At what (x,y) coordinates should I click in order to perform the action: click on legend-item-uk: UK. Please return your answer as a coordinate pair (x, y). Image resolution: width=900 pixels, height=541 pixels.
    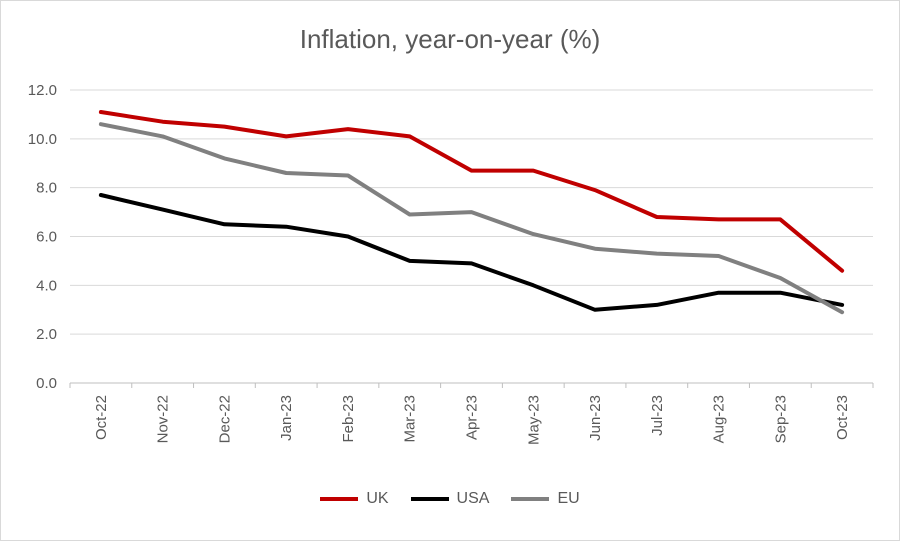
    Looking at the image, I should click on (354, 499).